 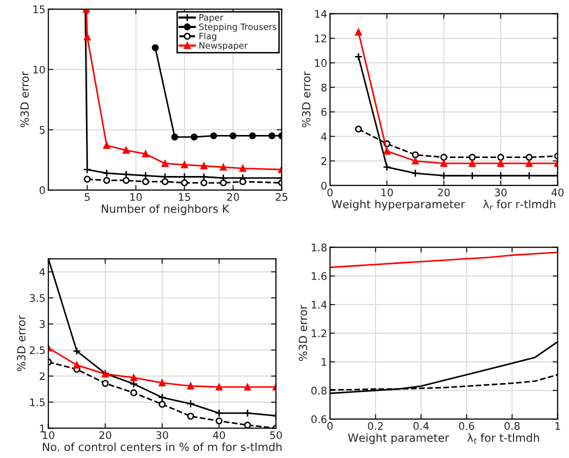 What do you see at coordinates (237, 27) in the screenshot?
I see `legend-label: Stepping Trousers` at bounding box center [237, 27].